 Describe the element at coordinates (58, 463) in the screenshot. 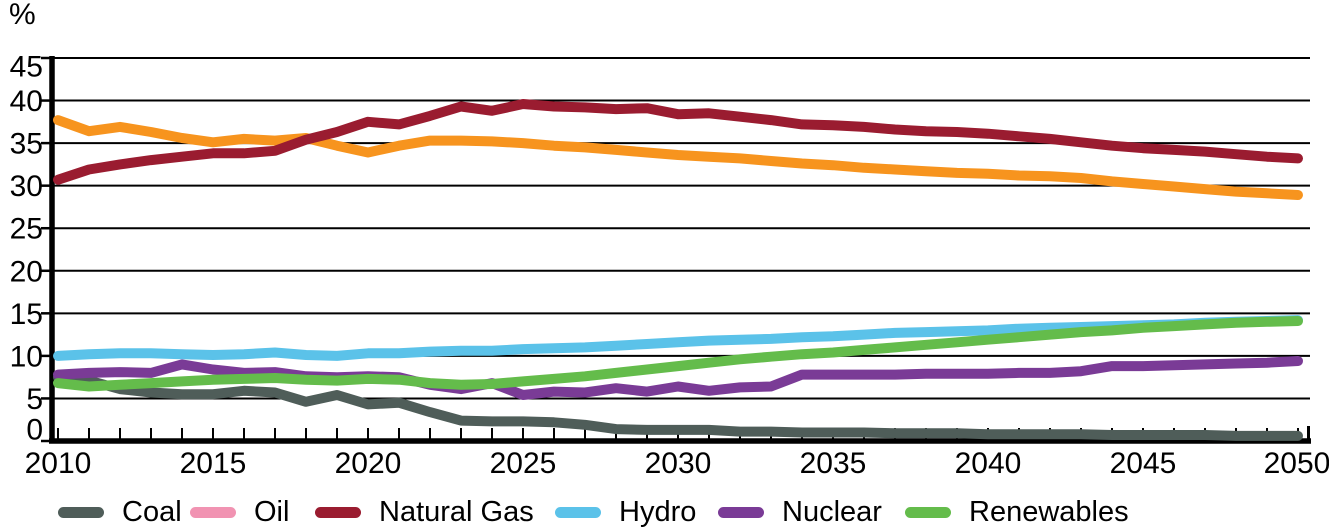

I see `x-tick-label: 2010` at that location.